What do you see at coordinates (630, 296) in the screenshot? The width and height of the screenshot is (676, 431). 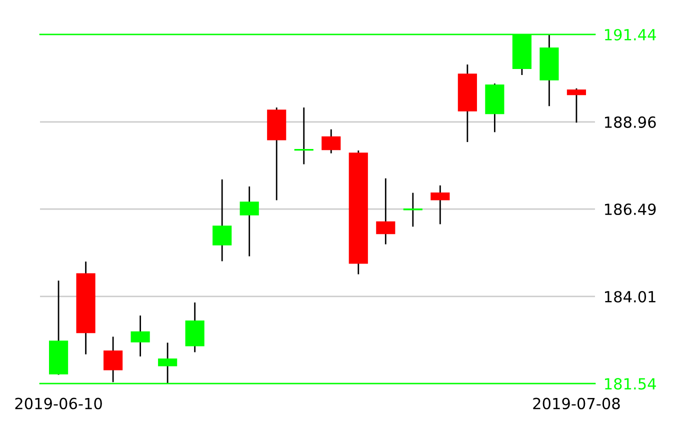 I see `y-tick-label: 184.01` at bounding box center [630, 296].